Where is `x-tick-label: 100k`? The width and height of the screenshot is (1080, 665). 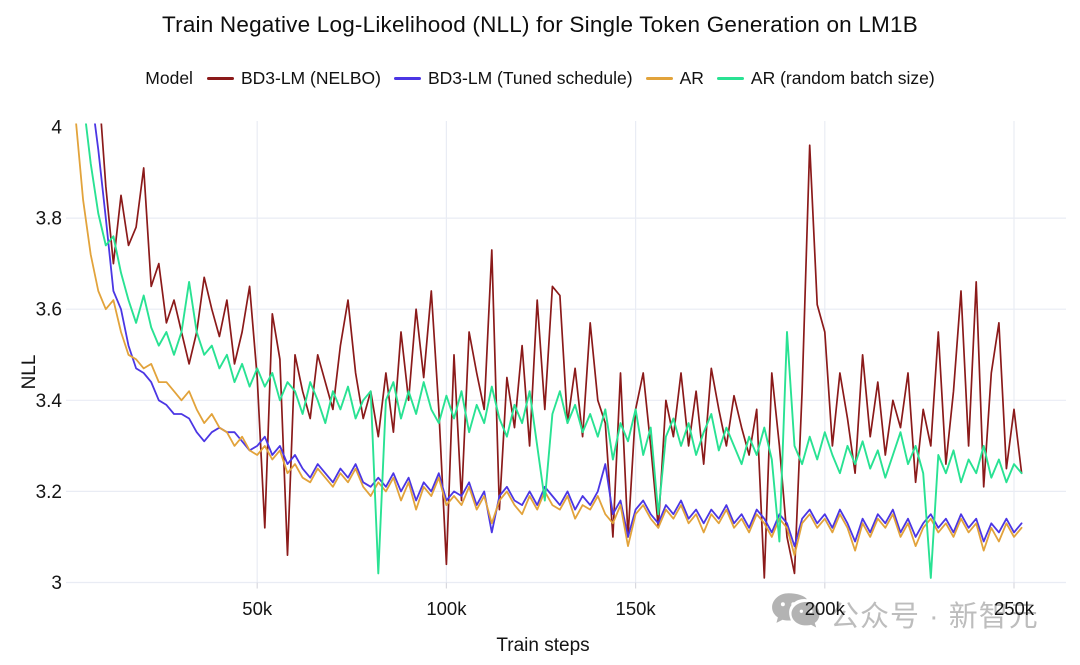
x-tick-label: 100k is located at coordinates (446, 608).